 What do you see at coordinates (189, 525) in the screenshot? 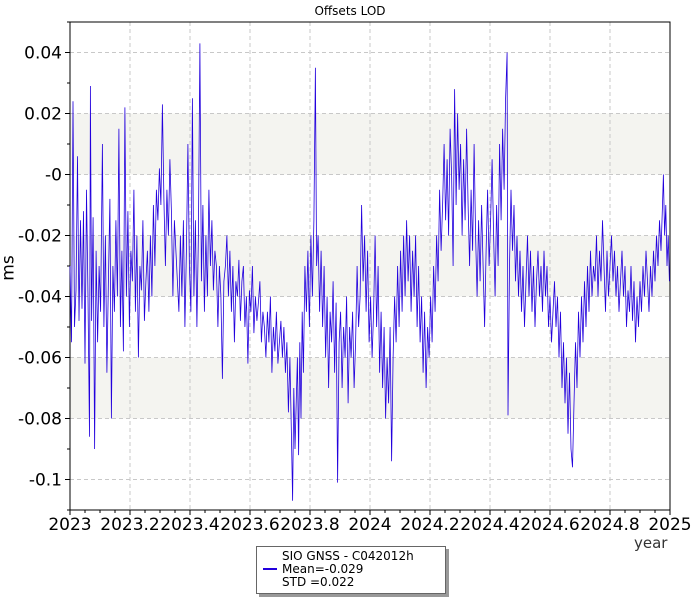
I see `x-tick-label: 2023.4` at bounding box center [189, 525].